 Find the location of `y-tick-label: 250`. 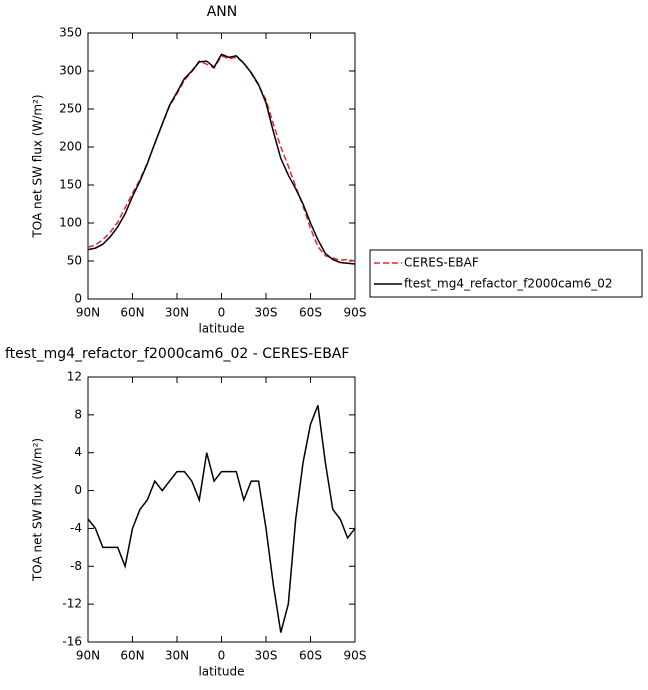

y-tick-label: 250 is located at coordinates (70, 109).